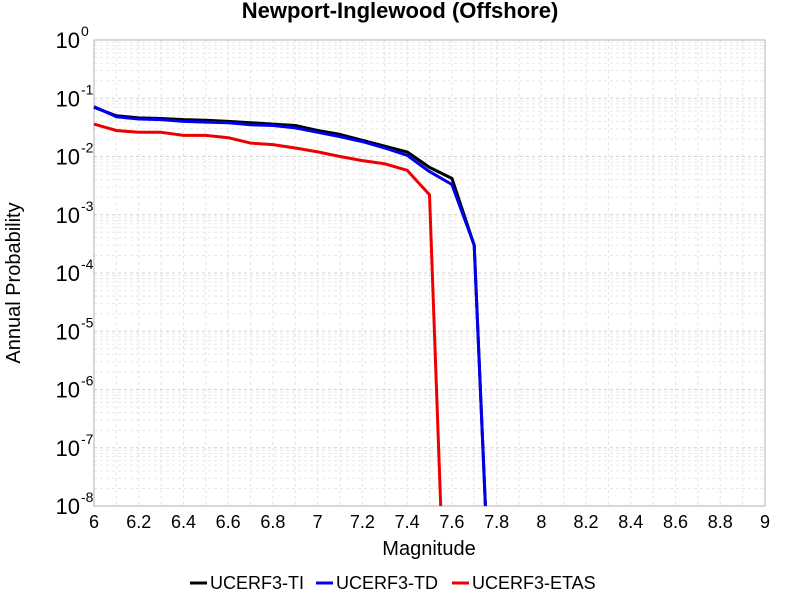 The image size is (800, 600). Describe the element at coordinates (257, 583) in the screenshot. I see `legend-label: UCERF3-TI` at that location.